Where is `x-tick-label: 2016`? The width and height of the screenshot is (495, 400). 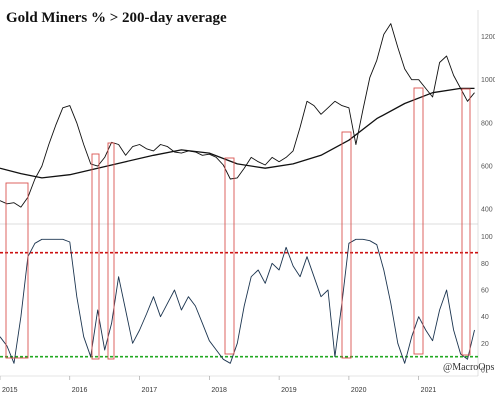
x-tick-label: 2016 is located at coordinates (80, 390).